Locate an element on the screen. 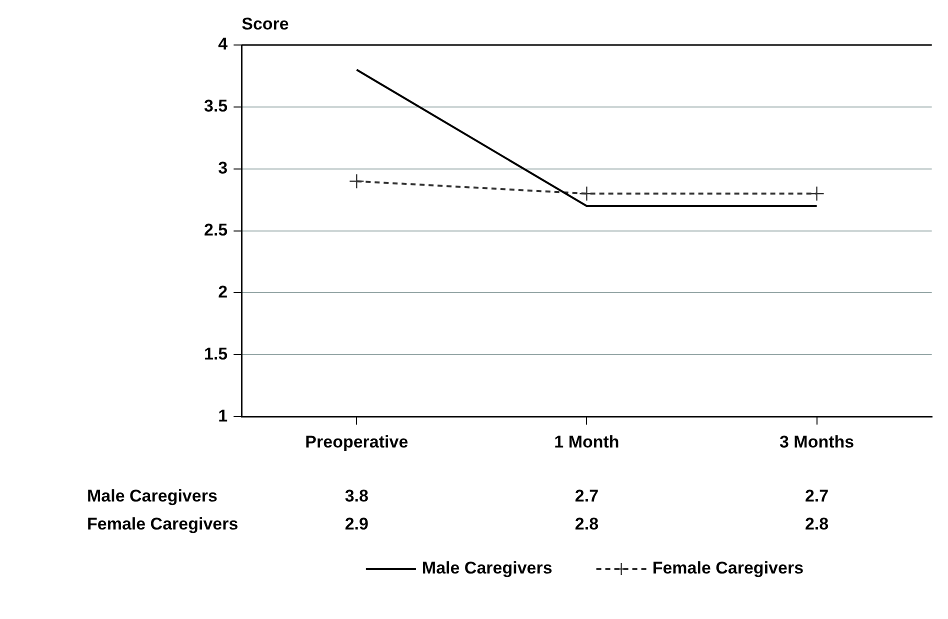 This screenshot has width=948, height=619. y-axis-title: Score is located at coordinates (265, 24).